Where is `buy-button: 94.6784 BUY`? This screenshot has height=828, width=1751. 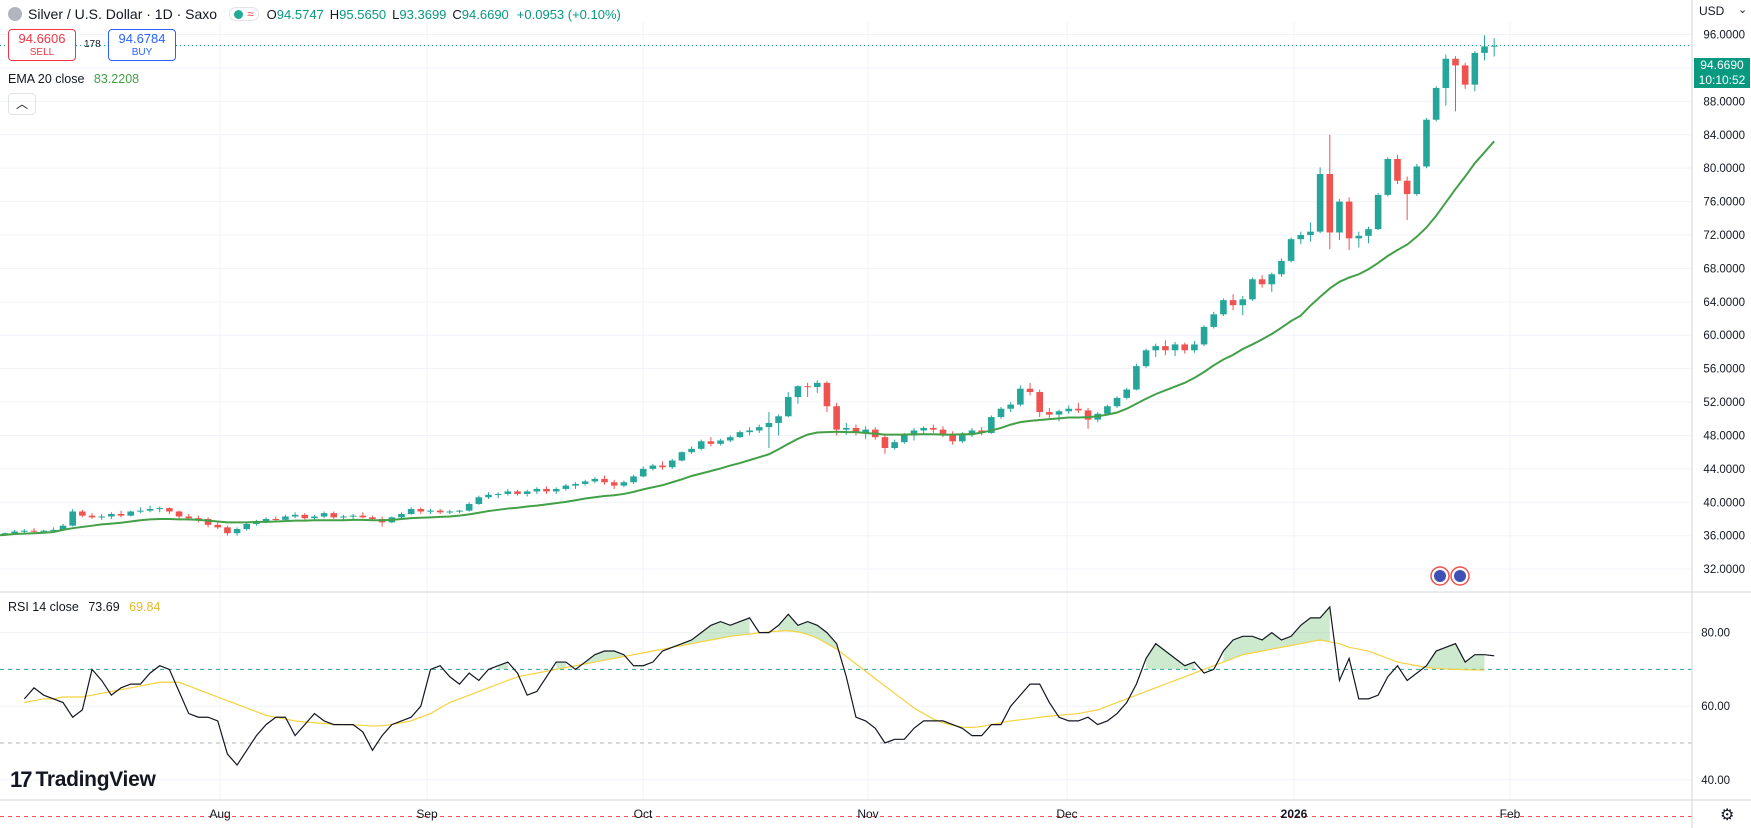 buy-button: 94.6784 BUY is located at coordinates (142, 45).